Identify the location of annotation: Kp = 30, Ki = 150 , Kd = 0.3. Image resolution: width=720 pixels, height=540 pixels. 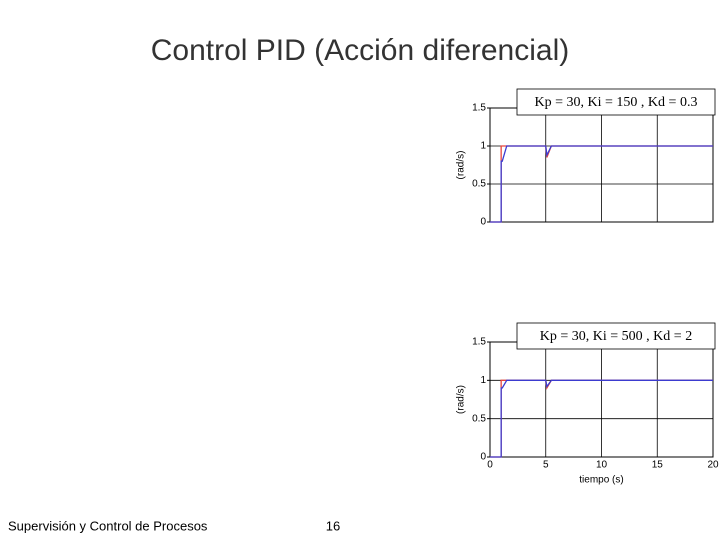
(616, 102).